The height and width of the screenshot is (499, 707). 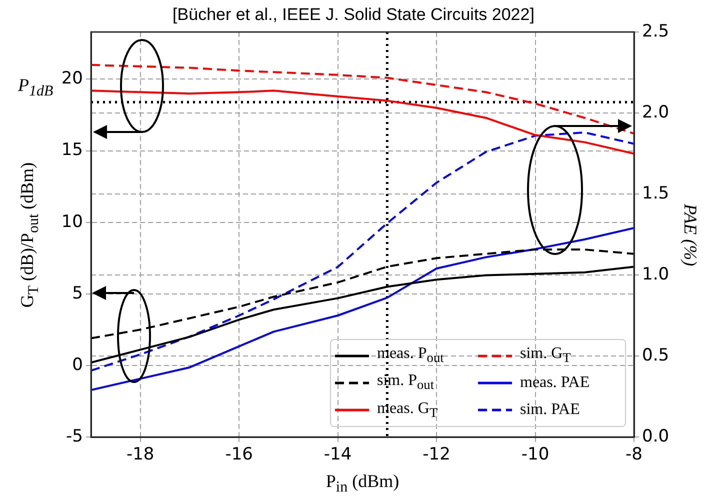 I want to click on x-axis-title: P$_{in}$ (dBm), so click(x=363, y=484).